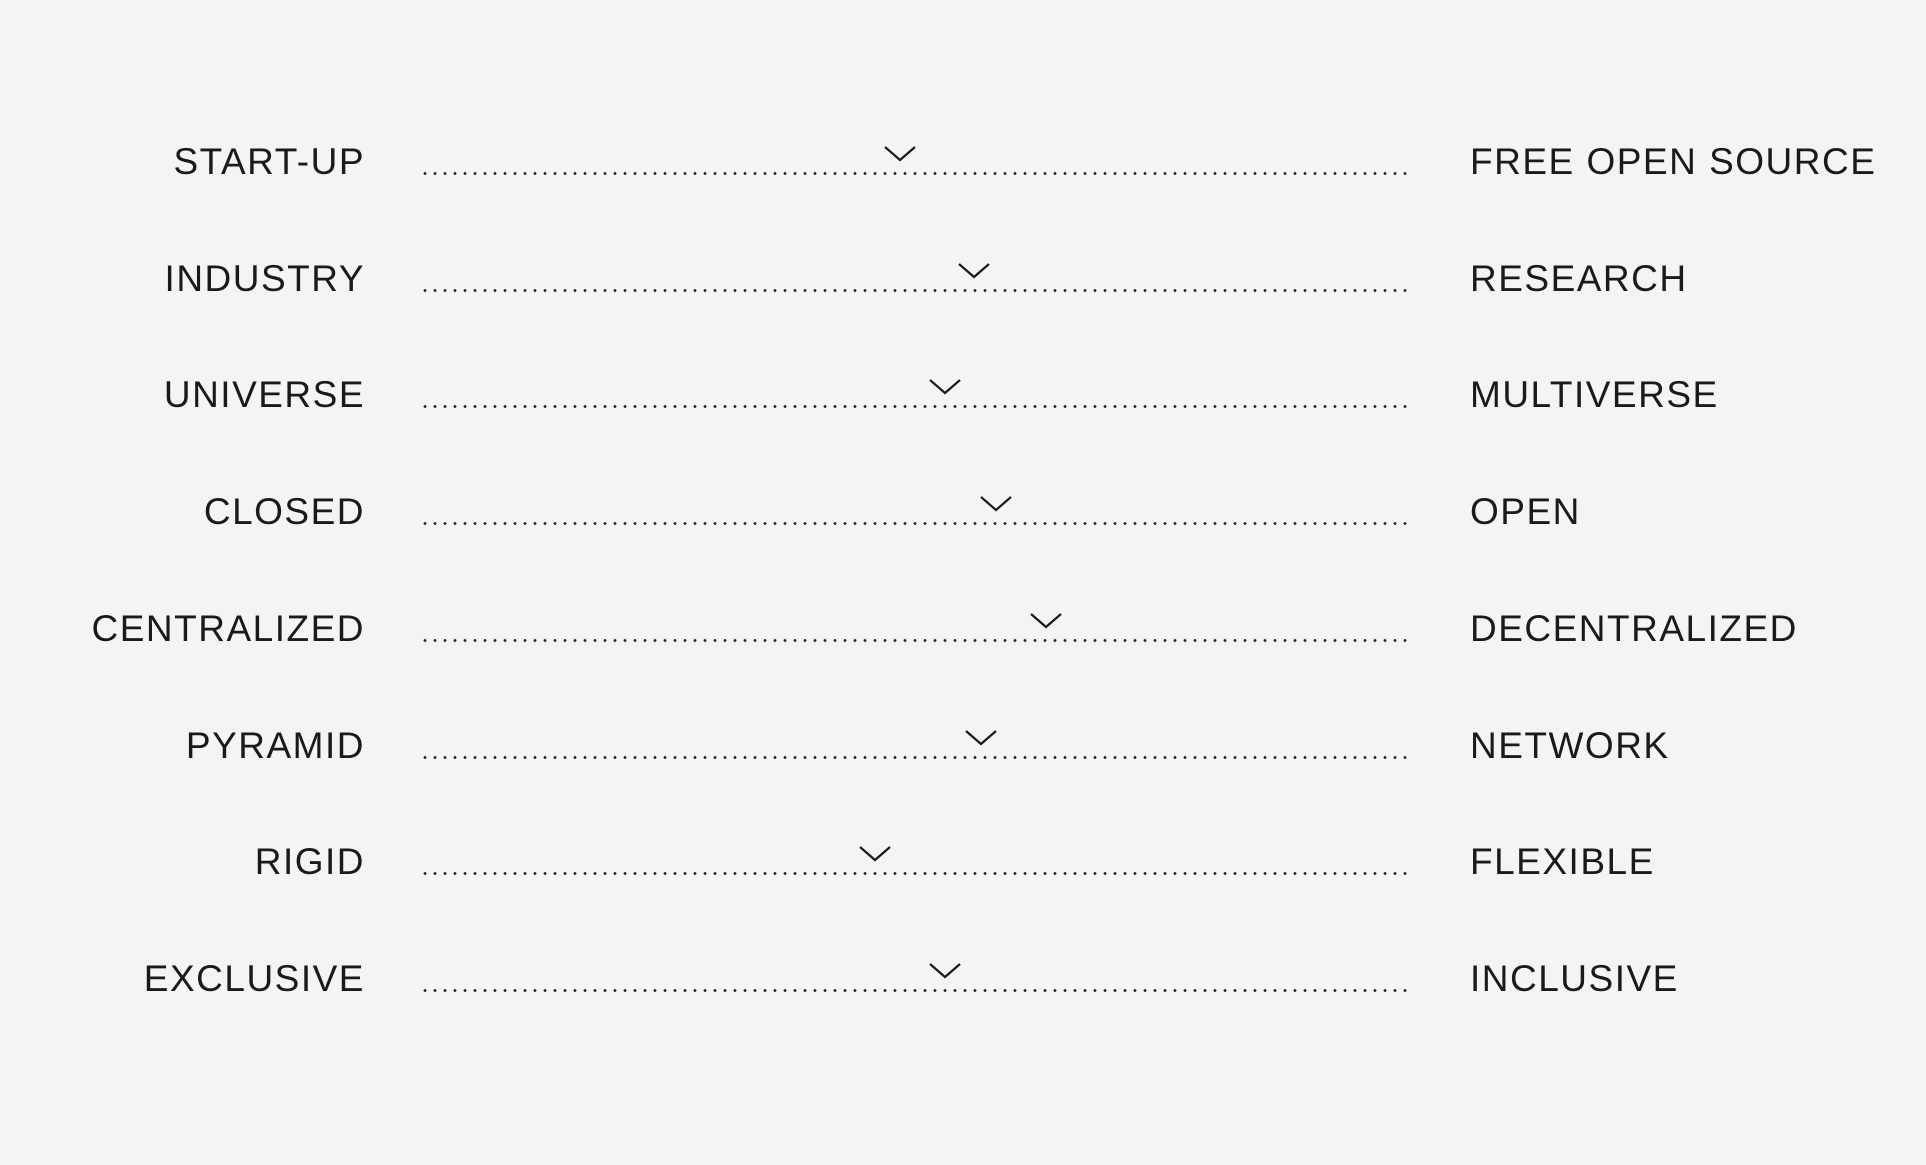 The width and height of the screenshot is (1926, 1165). What do you see at coordinates (264, 395) in the screenshot?
I see `scale-left-label: UNIVERSE` at bounding box center [264, 395].